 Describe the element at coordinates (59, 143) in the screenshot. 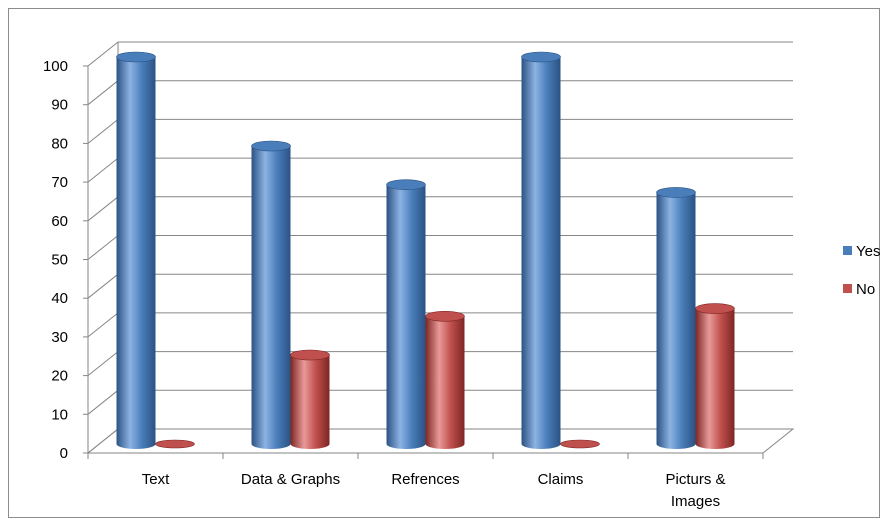

I see `y-tick-label: 80` at that location.